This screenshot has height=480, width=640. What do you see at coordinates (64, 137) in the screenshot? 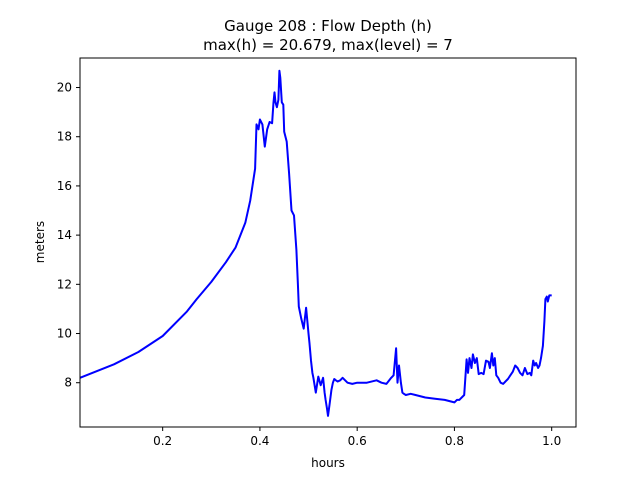
I see `y-tick-label: 18` at bounding box center [64, 137].